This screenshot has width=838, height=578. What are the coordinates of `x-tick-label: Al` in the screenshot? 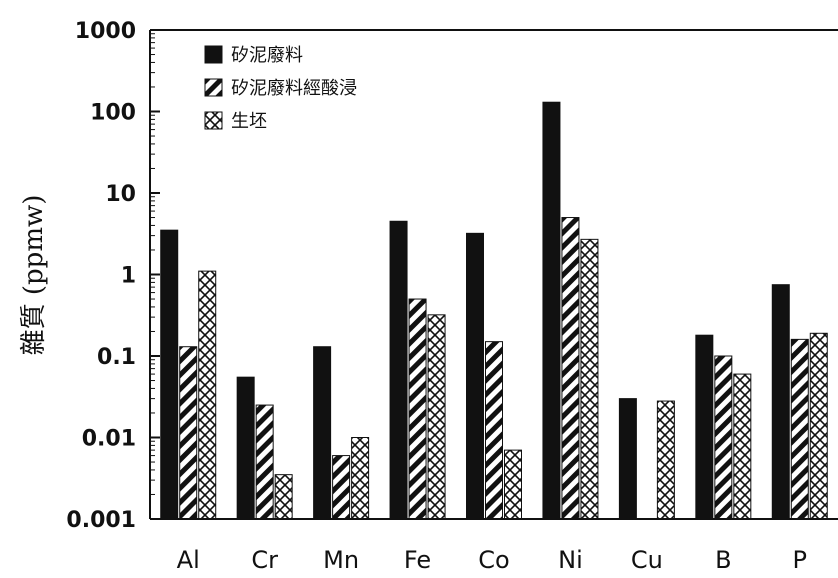 It's located at (188, 560).